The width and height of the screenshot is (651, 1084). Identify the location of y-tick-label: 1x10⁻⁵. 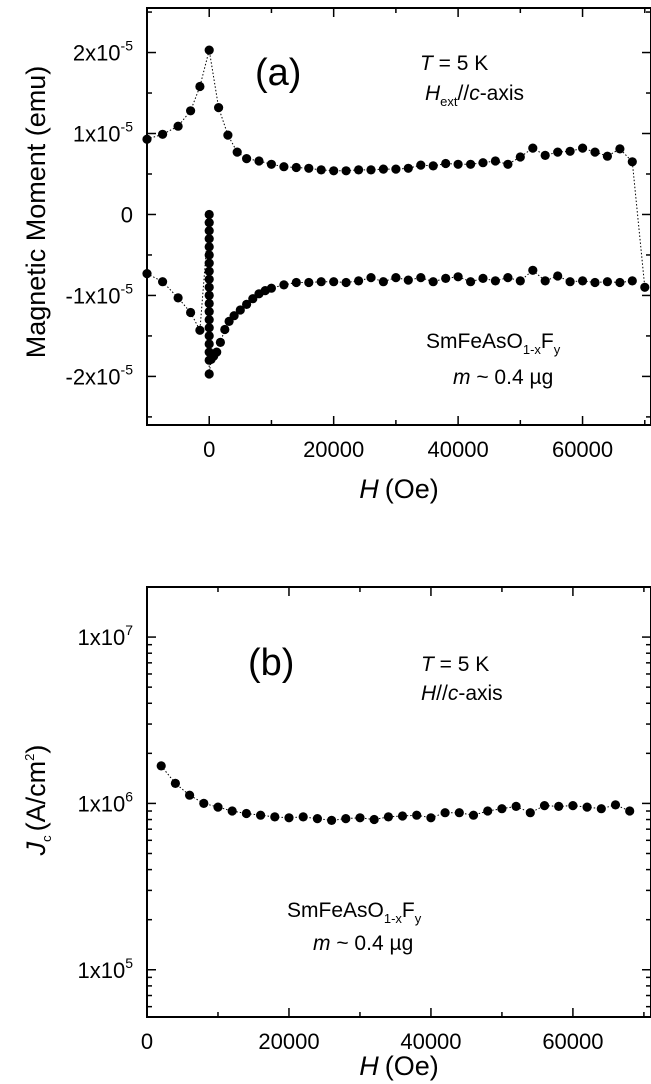
(103, 133).